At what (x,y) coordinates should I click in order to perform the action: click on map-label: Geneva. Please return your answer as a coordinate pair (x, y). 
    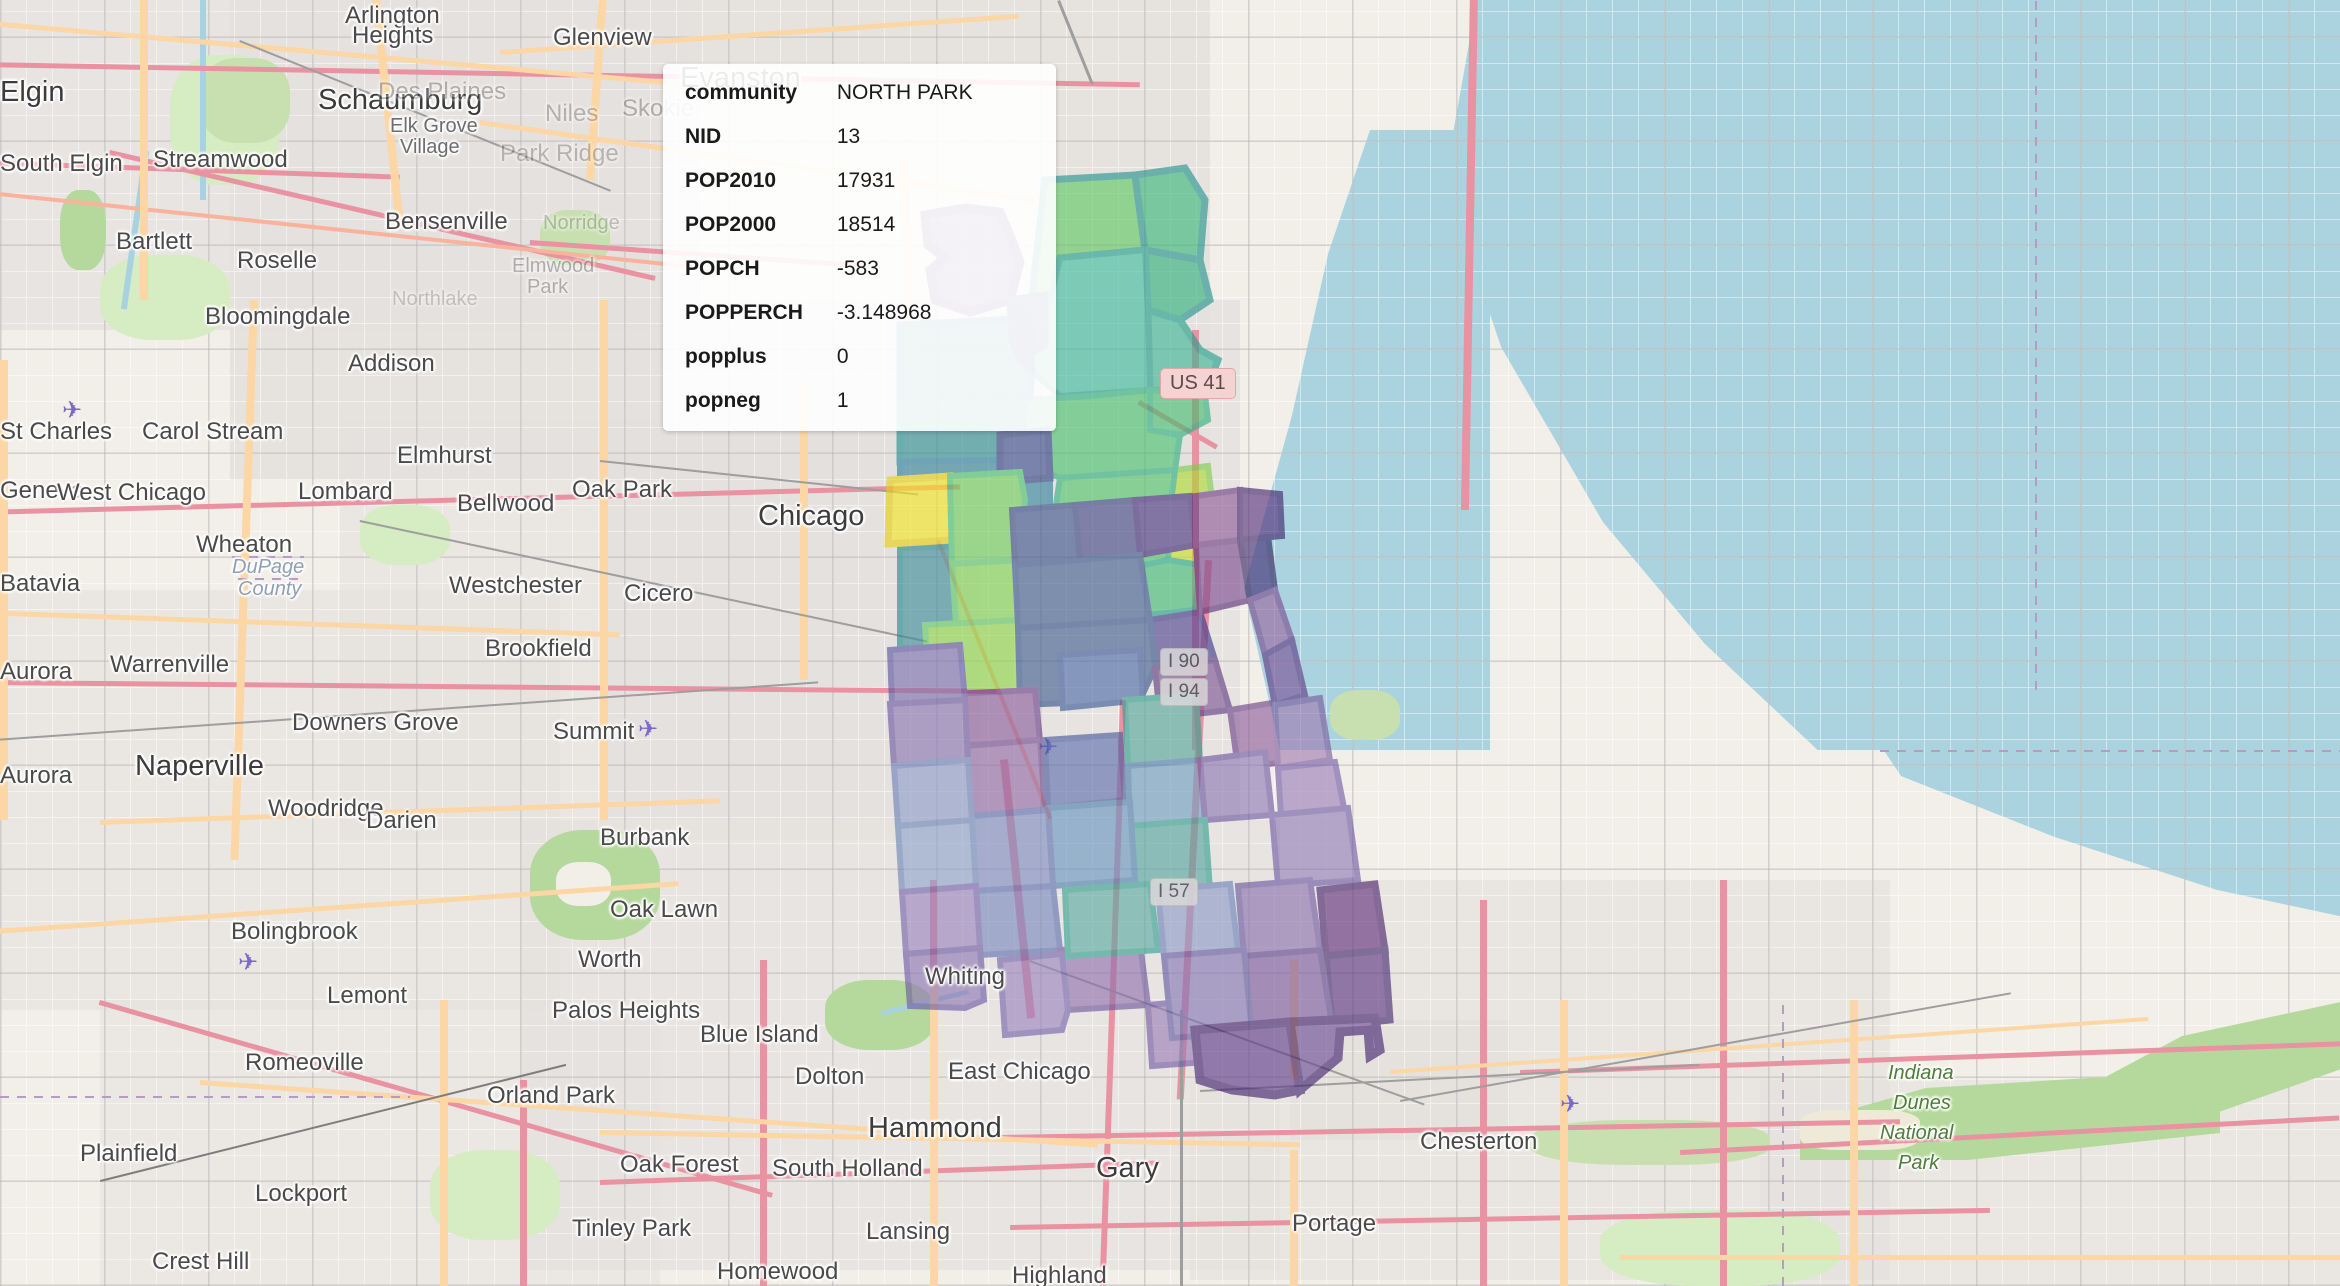
    Looking at the image, I should click on (42, 490).